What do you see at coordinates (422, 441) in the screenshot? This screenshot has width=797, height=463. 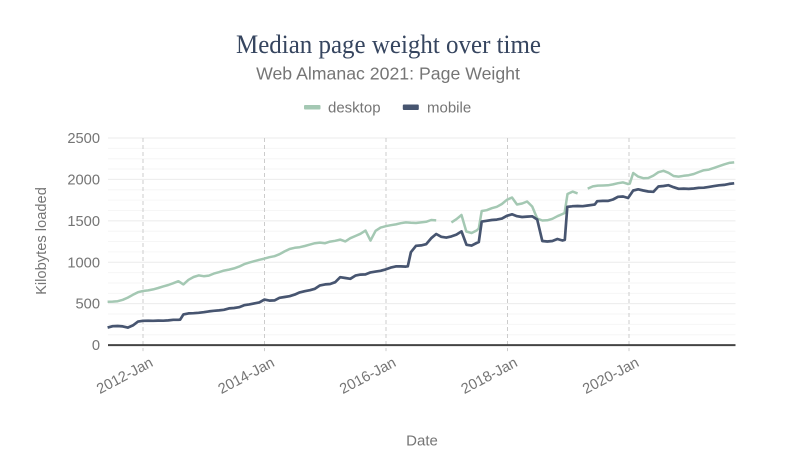 I see `svg-text: Date` at bounding box center [422, 441].